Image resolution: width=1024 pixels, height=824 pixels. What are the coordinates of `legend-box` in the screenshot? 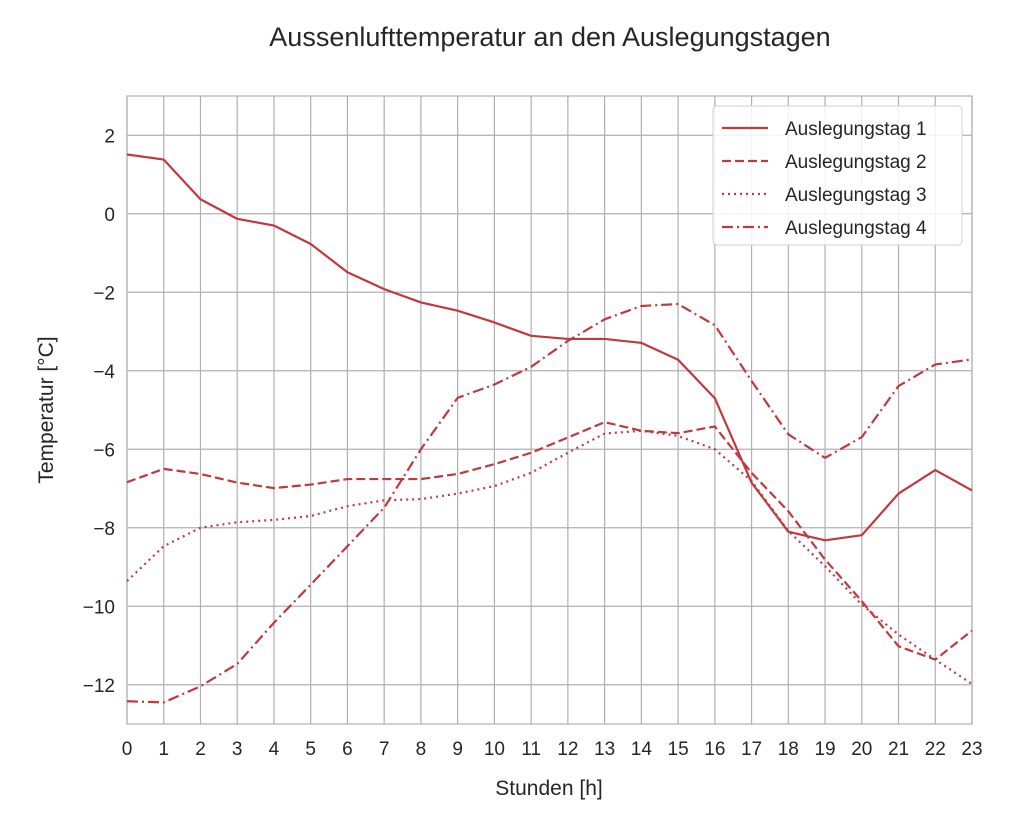 It's located at (837, 175).